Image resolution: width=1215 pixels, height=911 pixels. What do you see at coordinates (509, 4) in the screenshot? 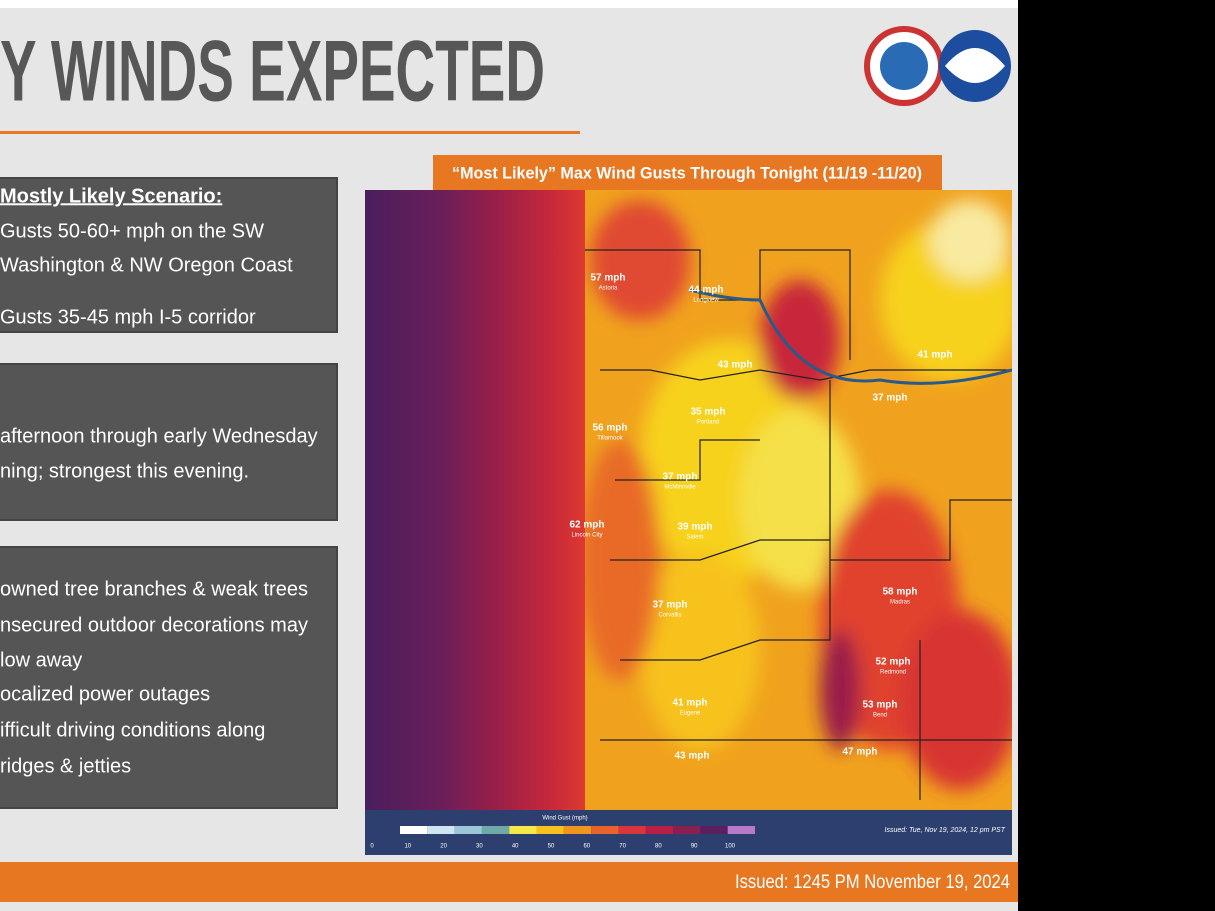
I see `top-strip` at bounding box center [509, 4].